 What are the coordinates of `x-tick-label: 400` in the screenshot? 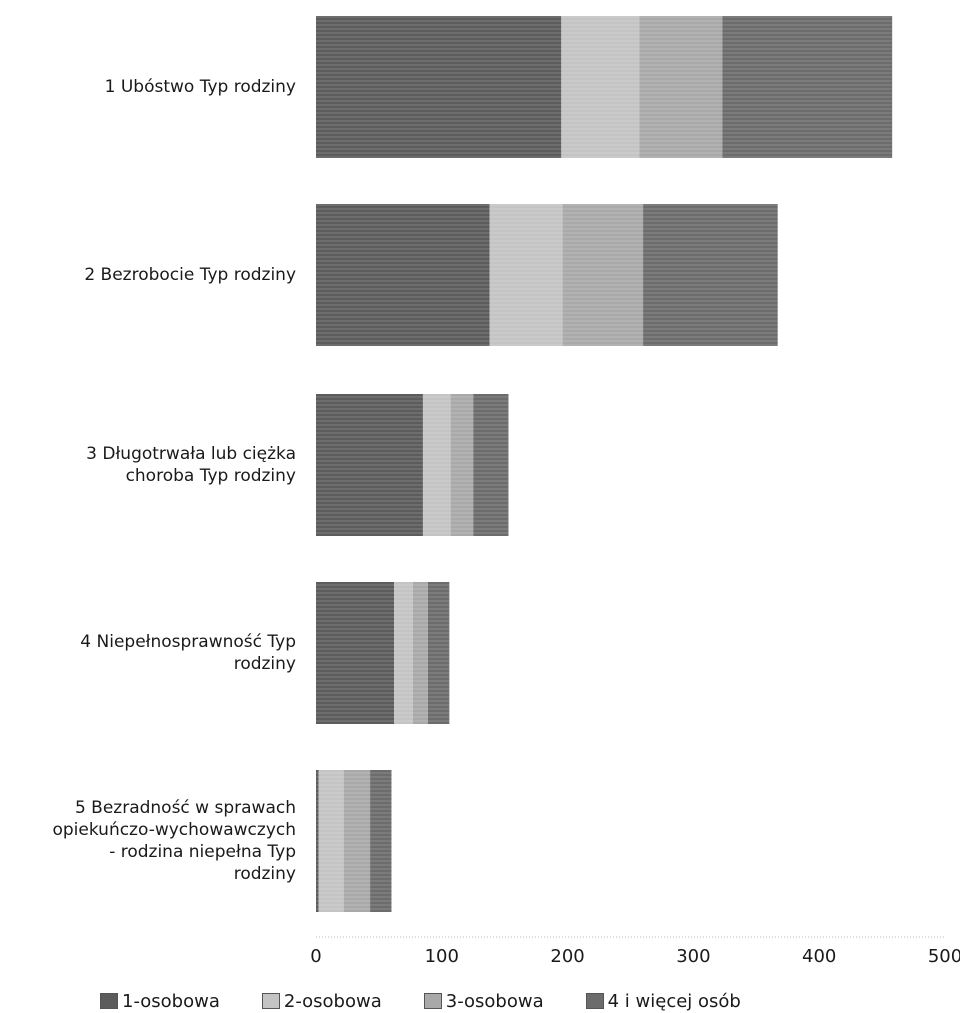 It's located at (819, 956).